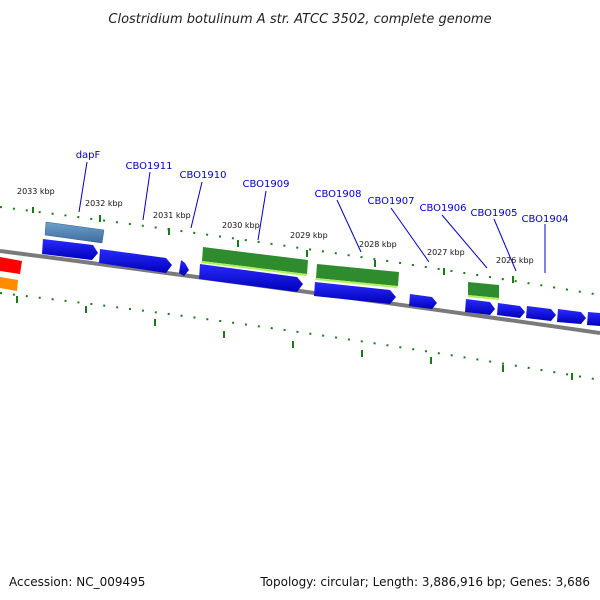  I want to click on outer-major-ticks, so click(273, 245).